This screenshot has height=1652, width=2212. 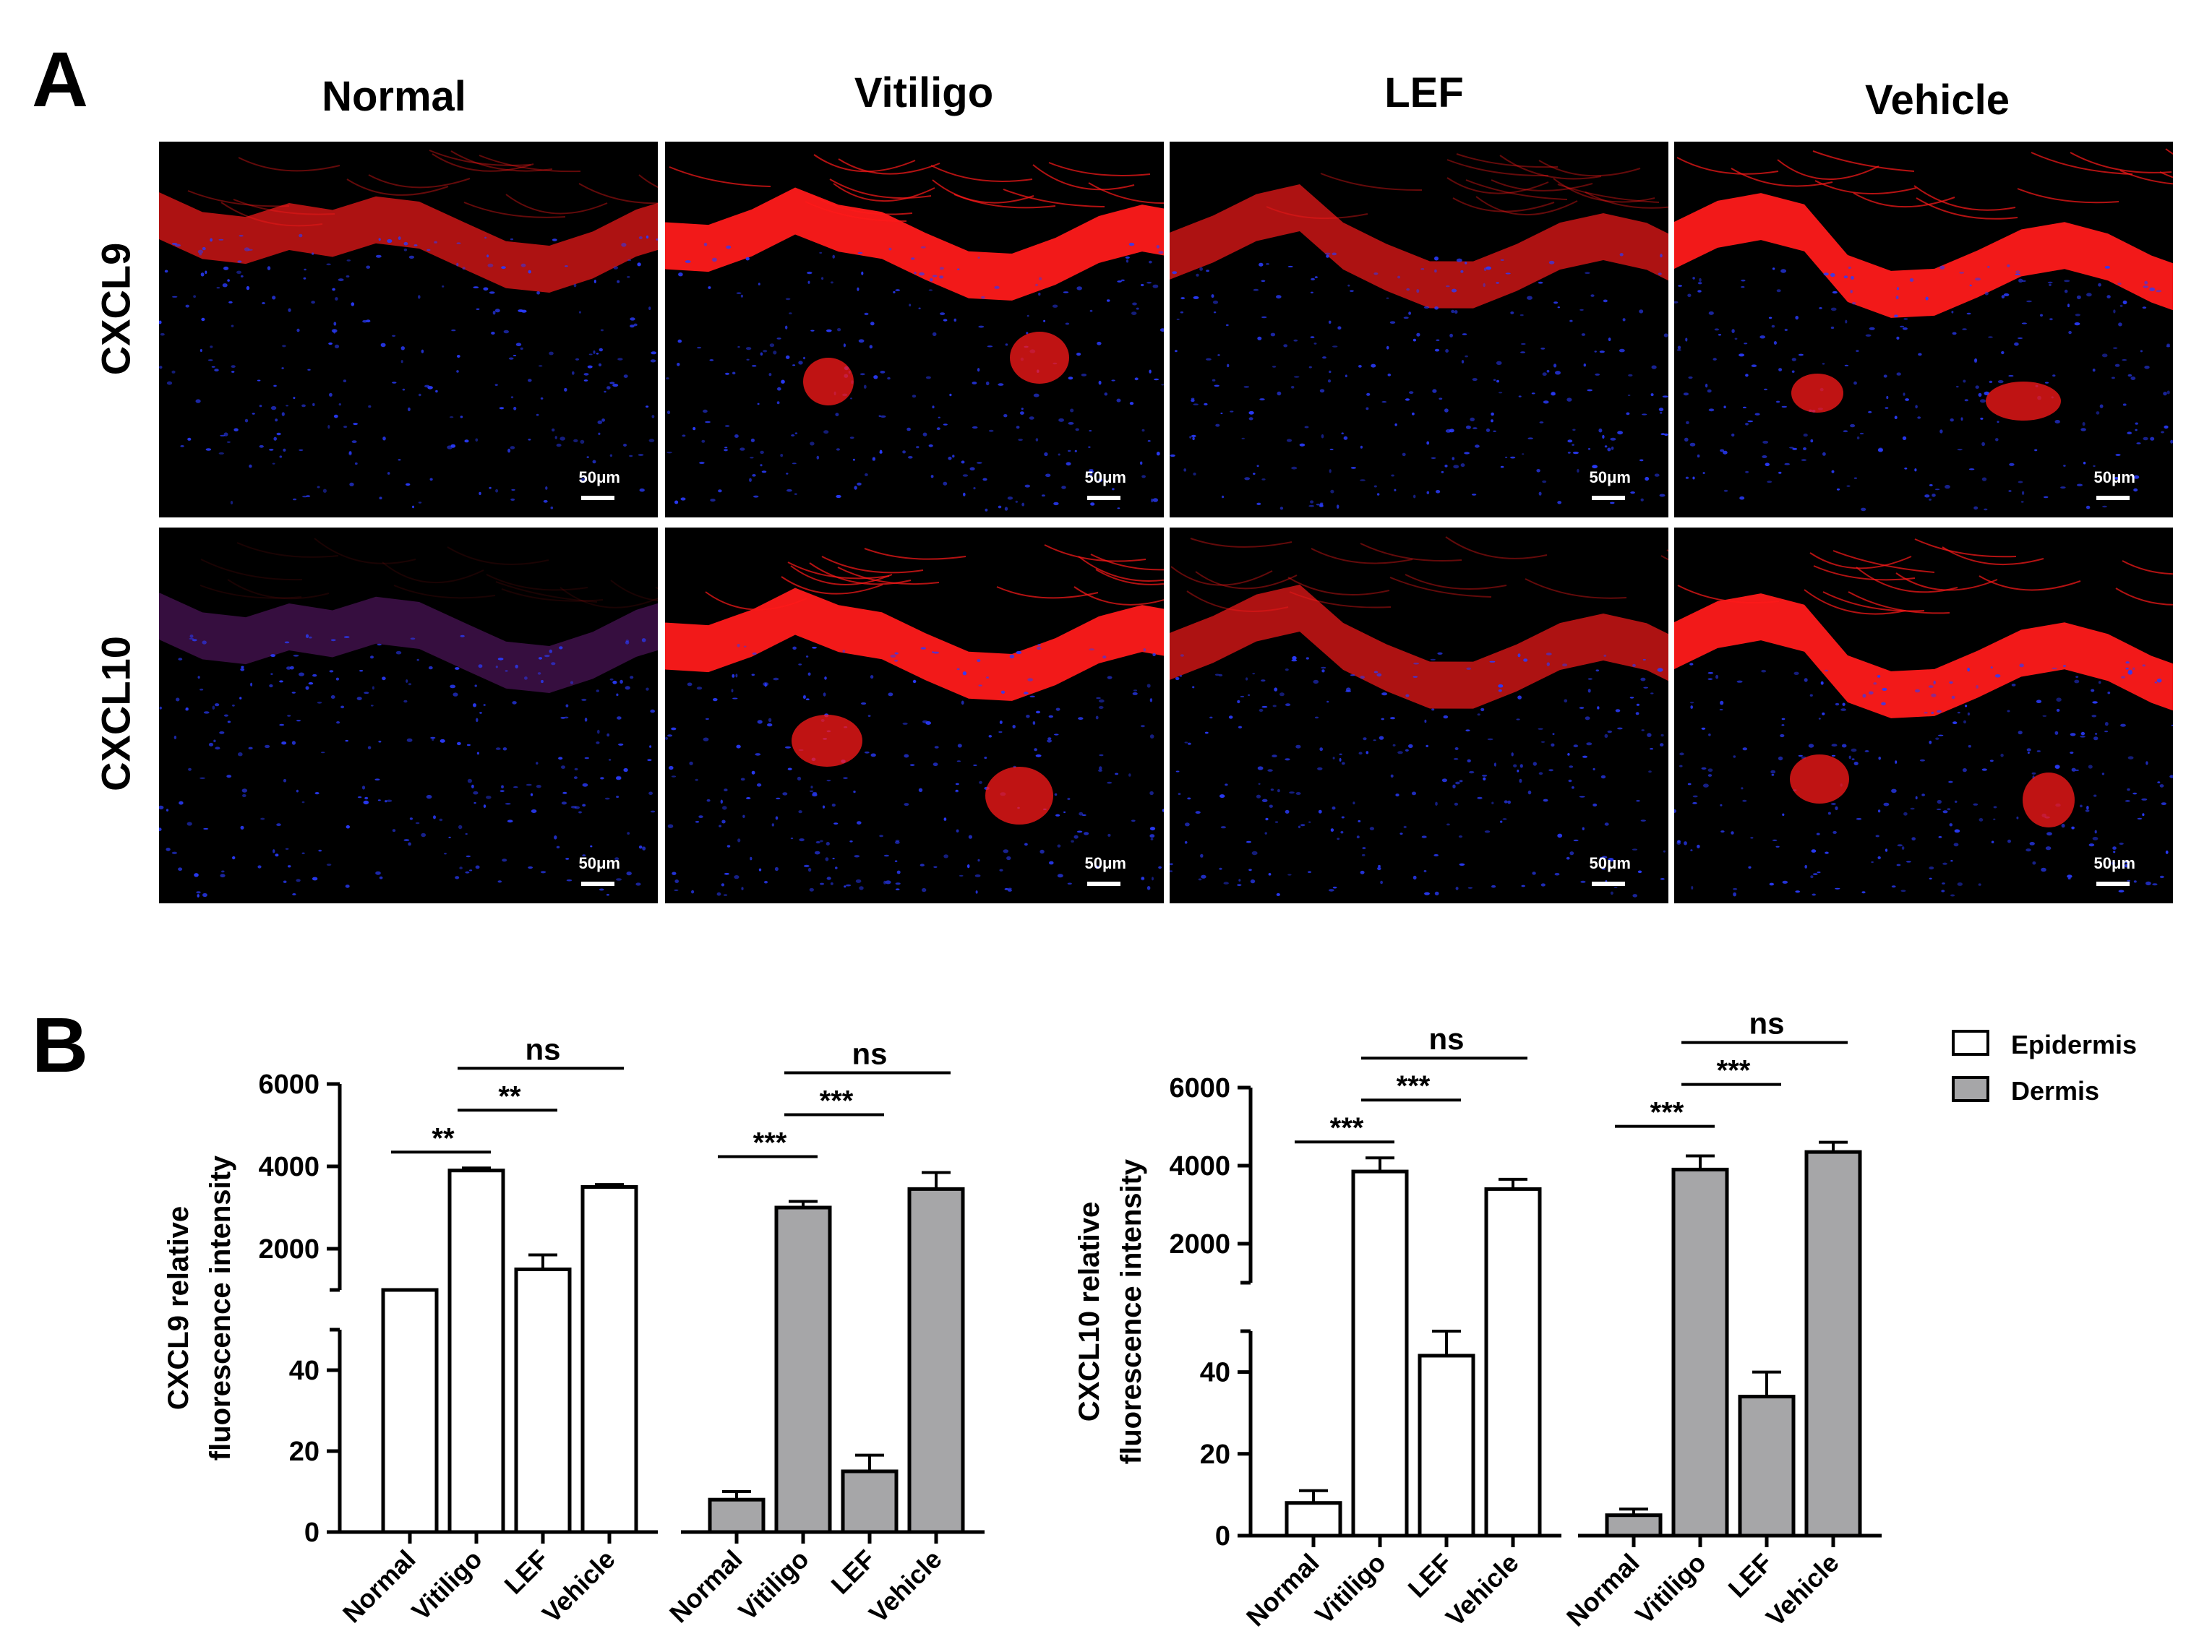 I want to click on panel-b-label: B, so click(x=60, y=1044).